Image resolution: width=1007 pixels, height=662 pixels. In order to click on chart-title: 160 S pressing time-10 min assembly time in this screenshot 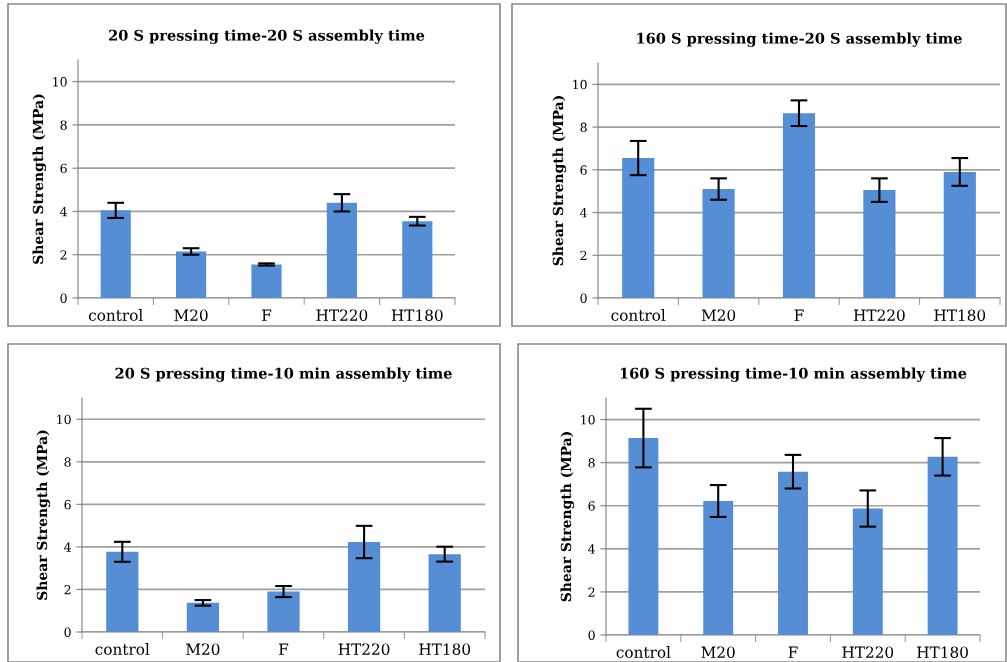, I will do `click(793, 374)`.